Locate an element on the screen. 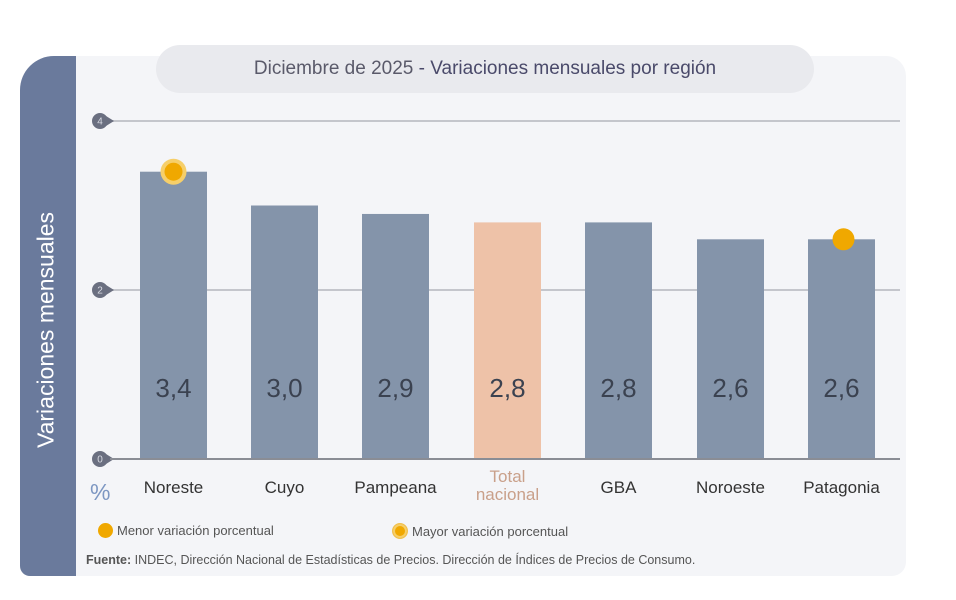 Image resolution: width=956 pixels, height=600 pixels. bar-value-label: 3,4 is located at coordinates (173, 388).